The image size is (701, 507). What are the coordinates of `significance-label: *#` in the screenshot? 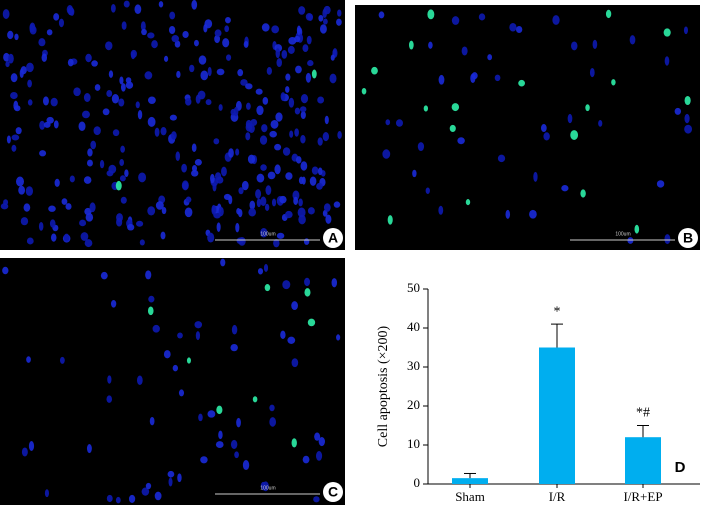 It's located at (643, 413).